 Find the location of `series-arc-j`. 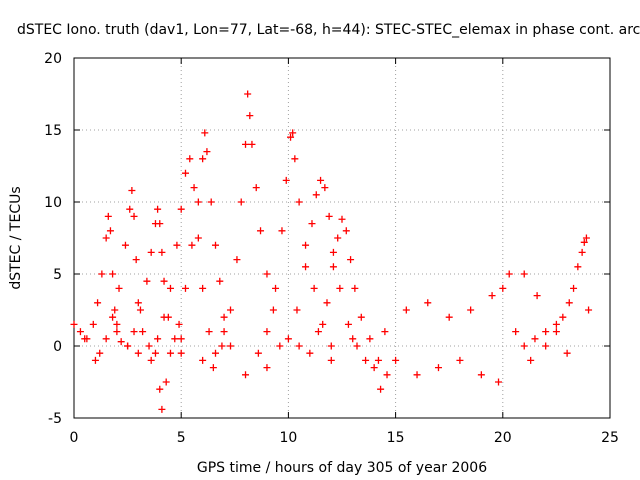

series-arc-j is located at coordinates (556, 292).